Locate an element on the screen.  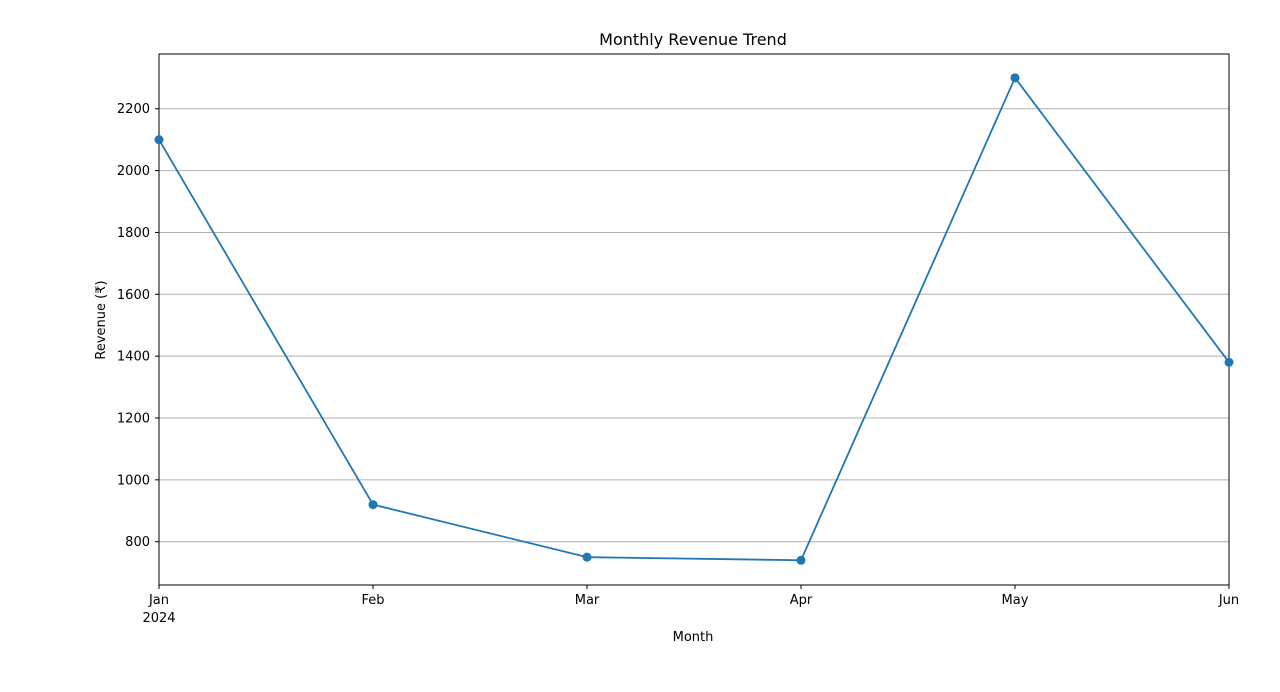
x-axis-year-label: 2024 is located at coordinates (158, 618).